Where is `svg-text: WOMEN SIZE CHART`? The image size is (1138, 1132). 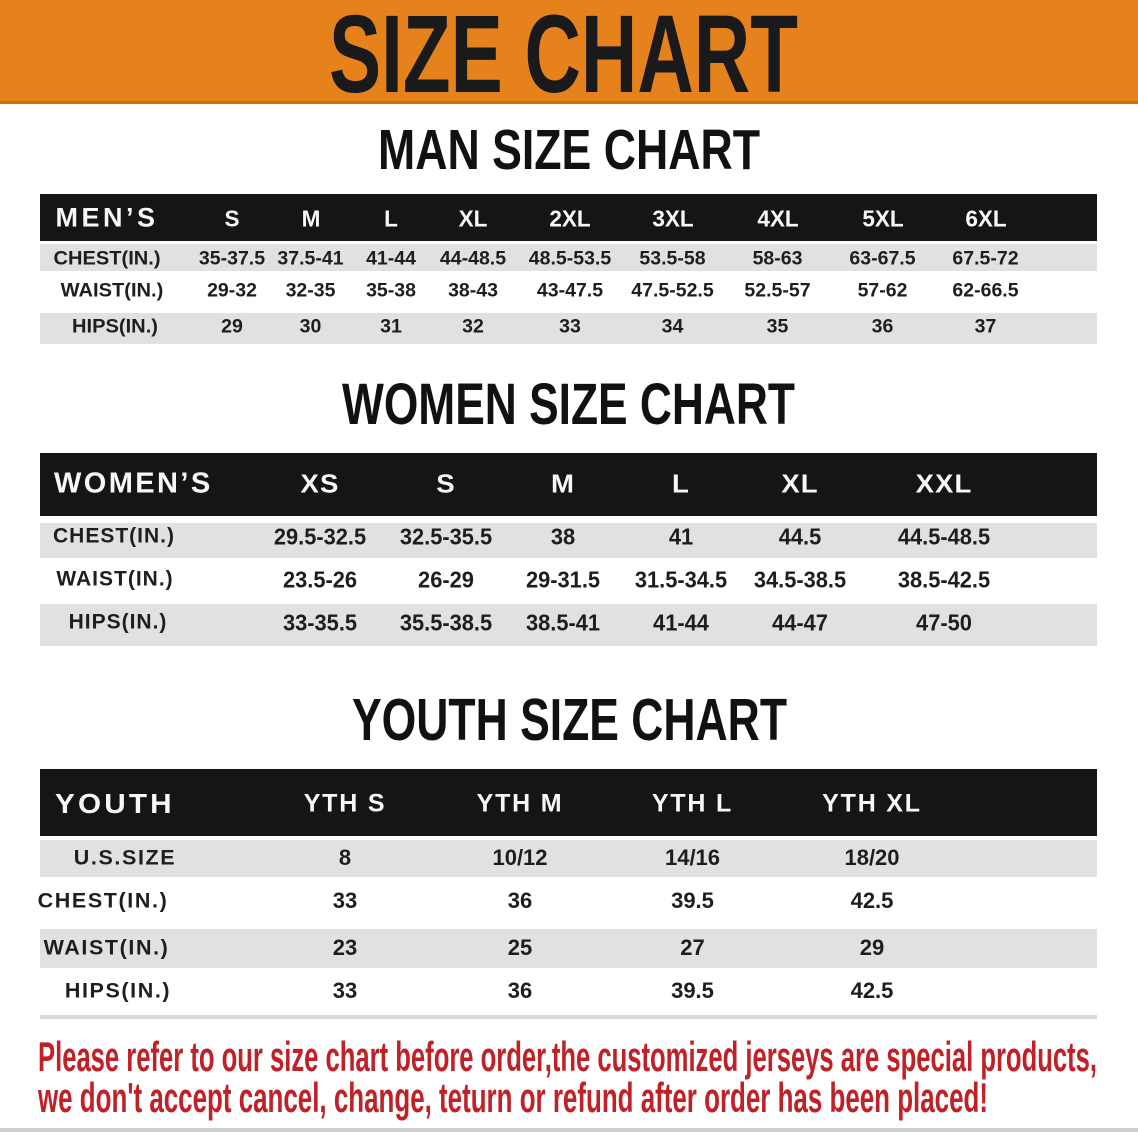 svg-text: WOMEN SIZE CHART is located at coordinates (568, 404).